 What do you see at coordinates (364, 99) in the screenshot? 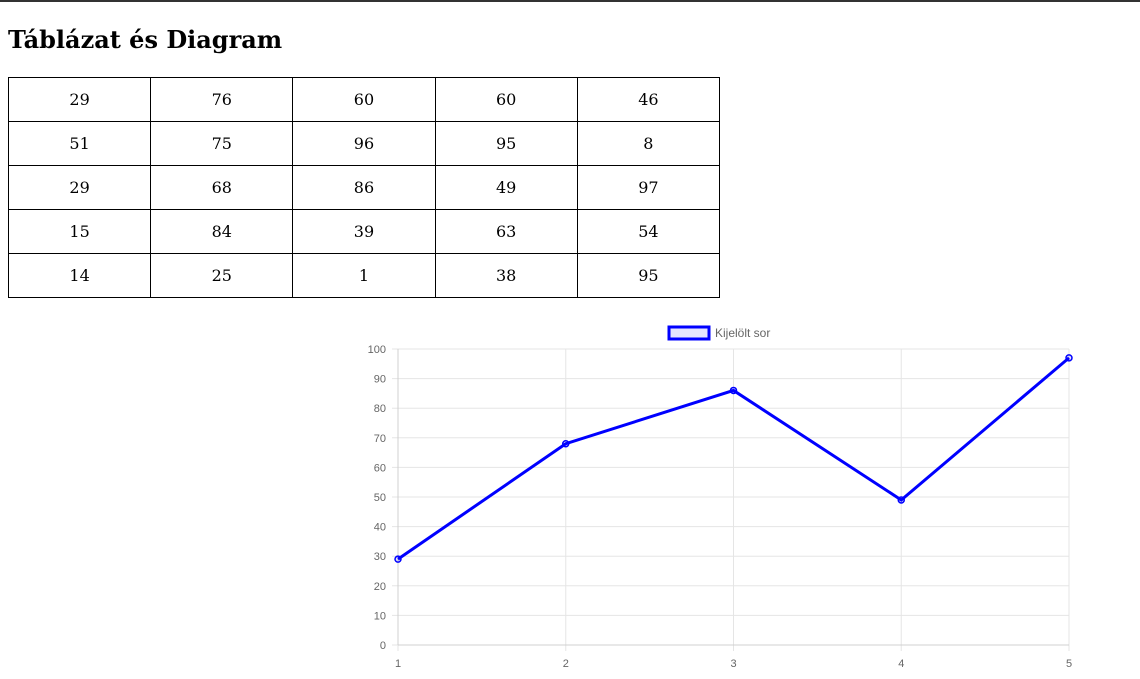
I see `table-row: 29 76 60 60 46` at bounding box center [364, 99].